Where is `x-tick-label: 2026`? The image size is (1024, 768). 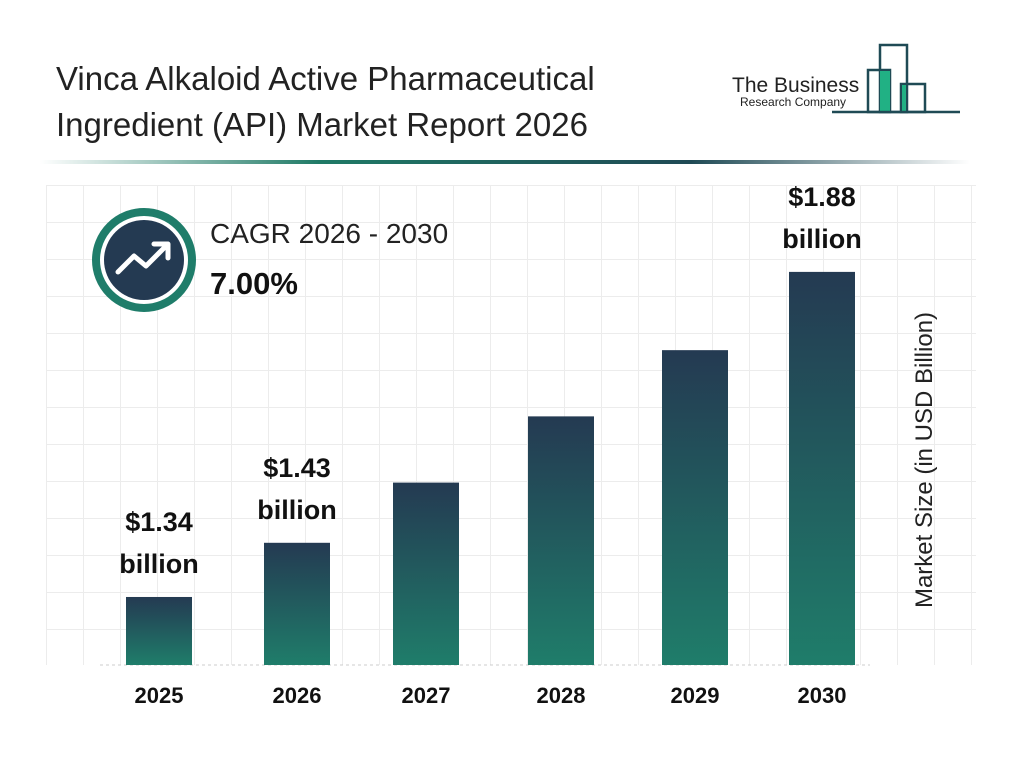 x-tick-label: 2026 is located at coordinates (297, 695).